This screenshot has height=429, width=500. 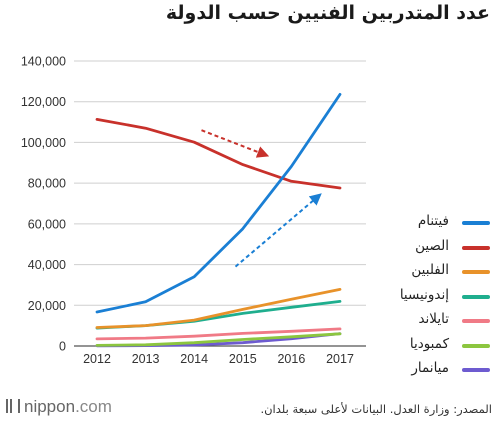 I want to click on legend-label: الصين, so click(x=432, y=245).